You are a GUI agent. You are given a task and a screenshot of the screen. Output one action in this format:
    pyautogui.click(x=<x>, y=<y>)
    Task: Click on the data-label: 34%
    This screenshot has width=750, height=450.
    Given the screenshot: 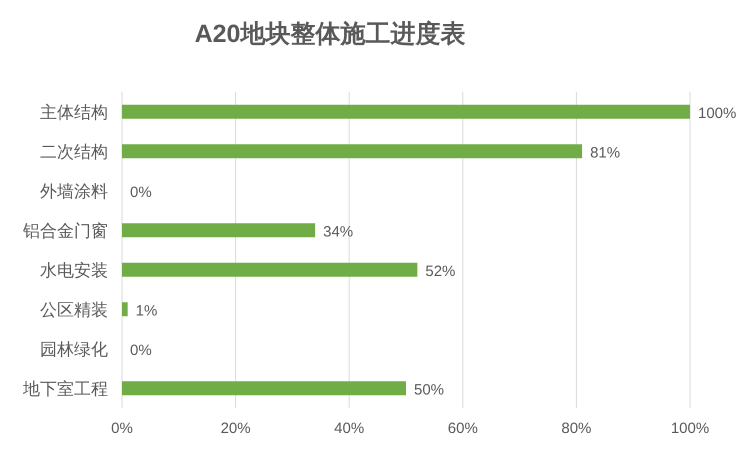 What is the action you would take?
    pyautogui.click(x=338, y=231)
    